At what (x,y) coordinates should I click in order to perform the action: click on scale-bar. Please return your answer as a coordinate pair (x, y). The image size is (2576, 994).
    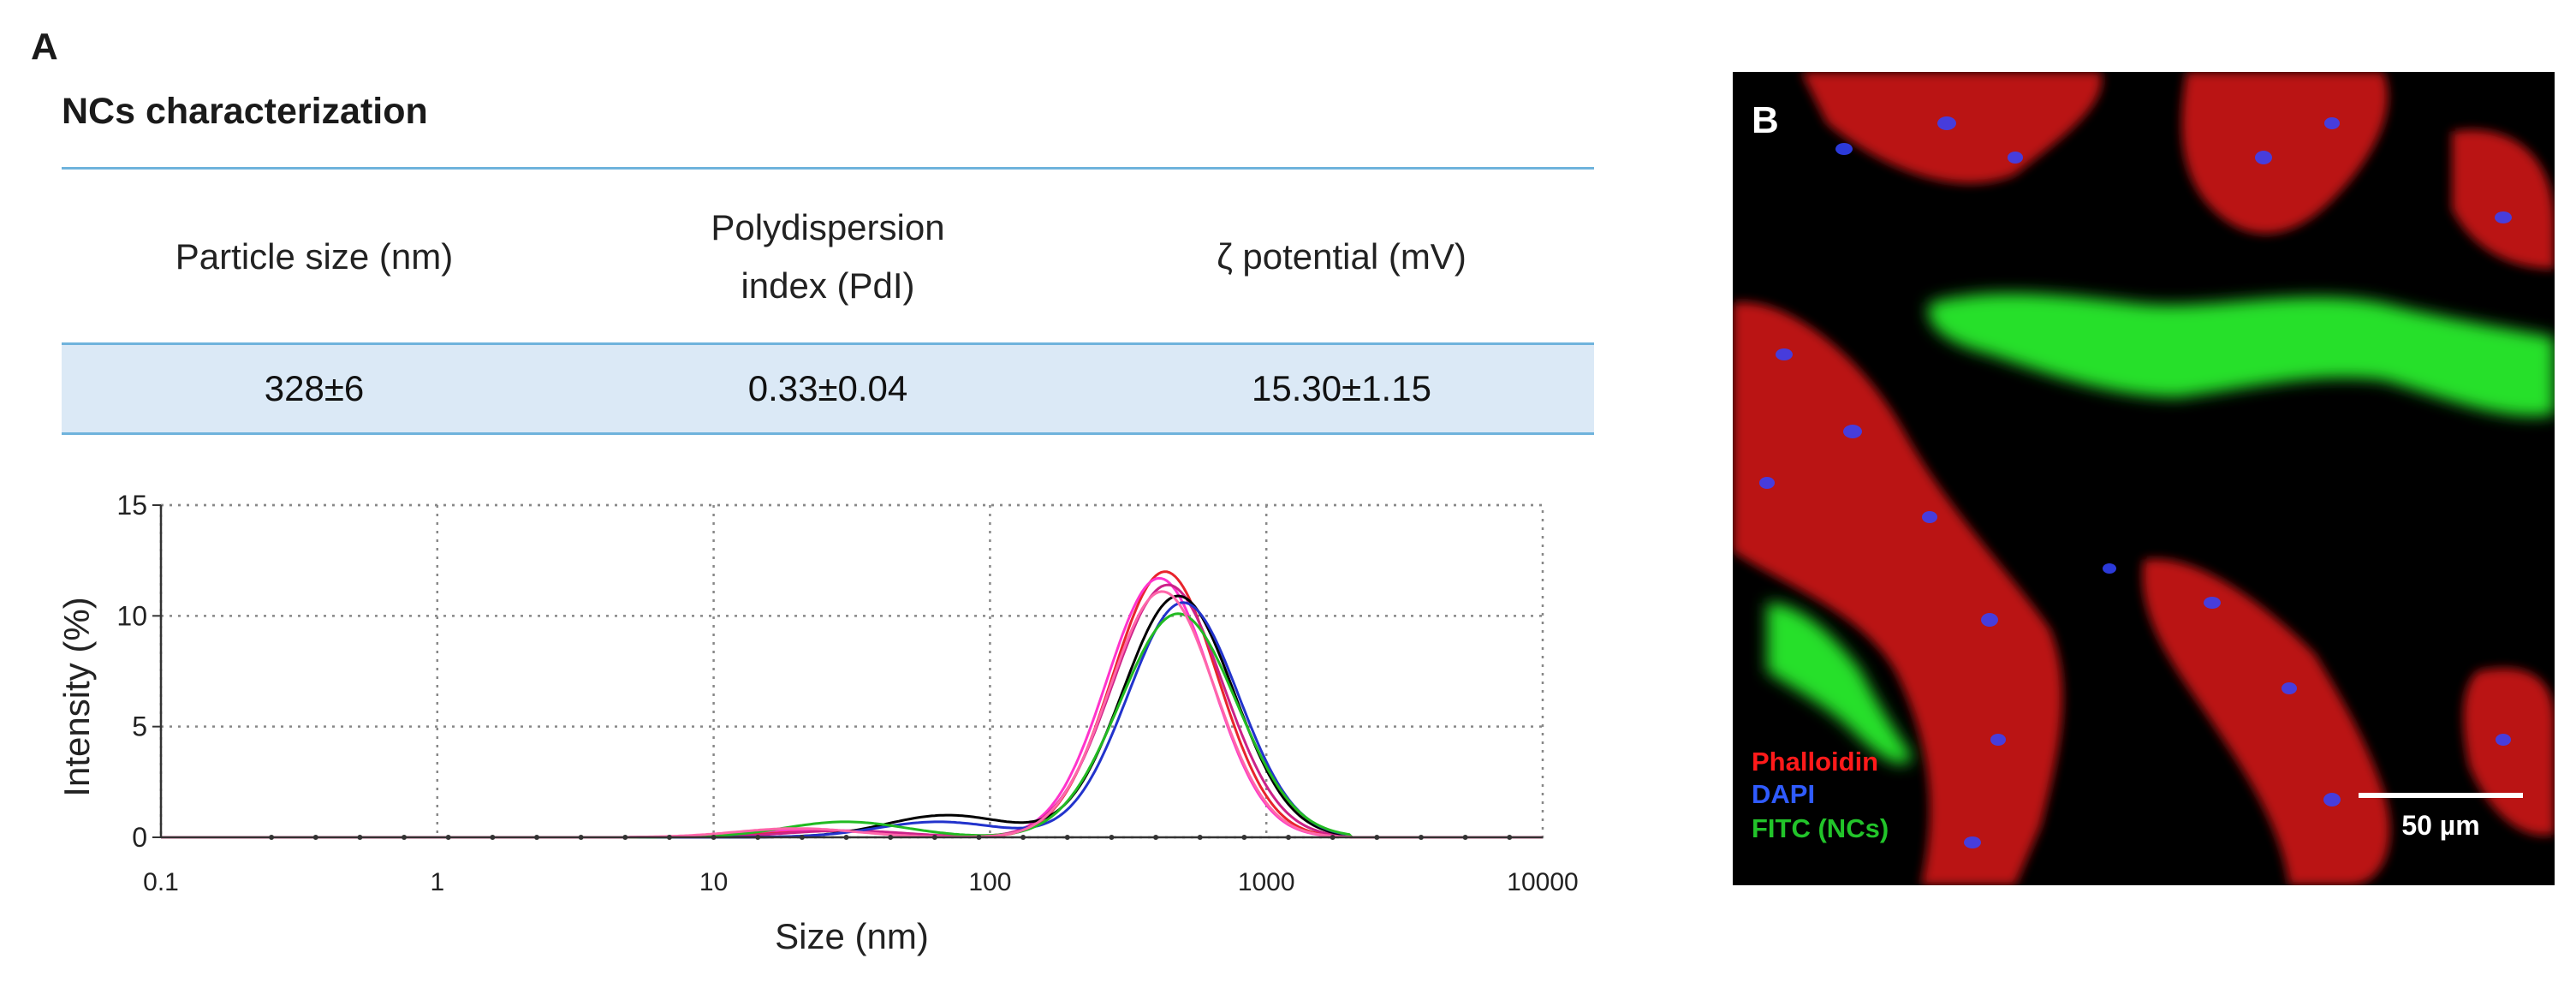
    Looking at the image, I should click on (2441, 795).